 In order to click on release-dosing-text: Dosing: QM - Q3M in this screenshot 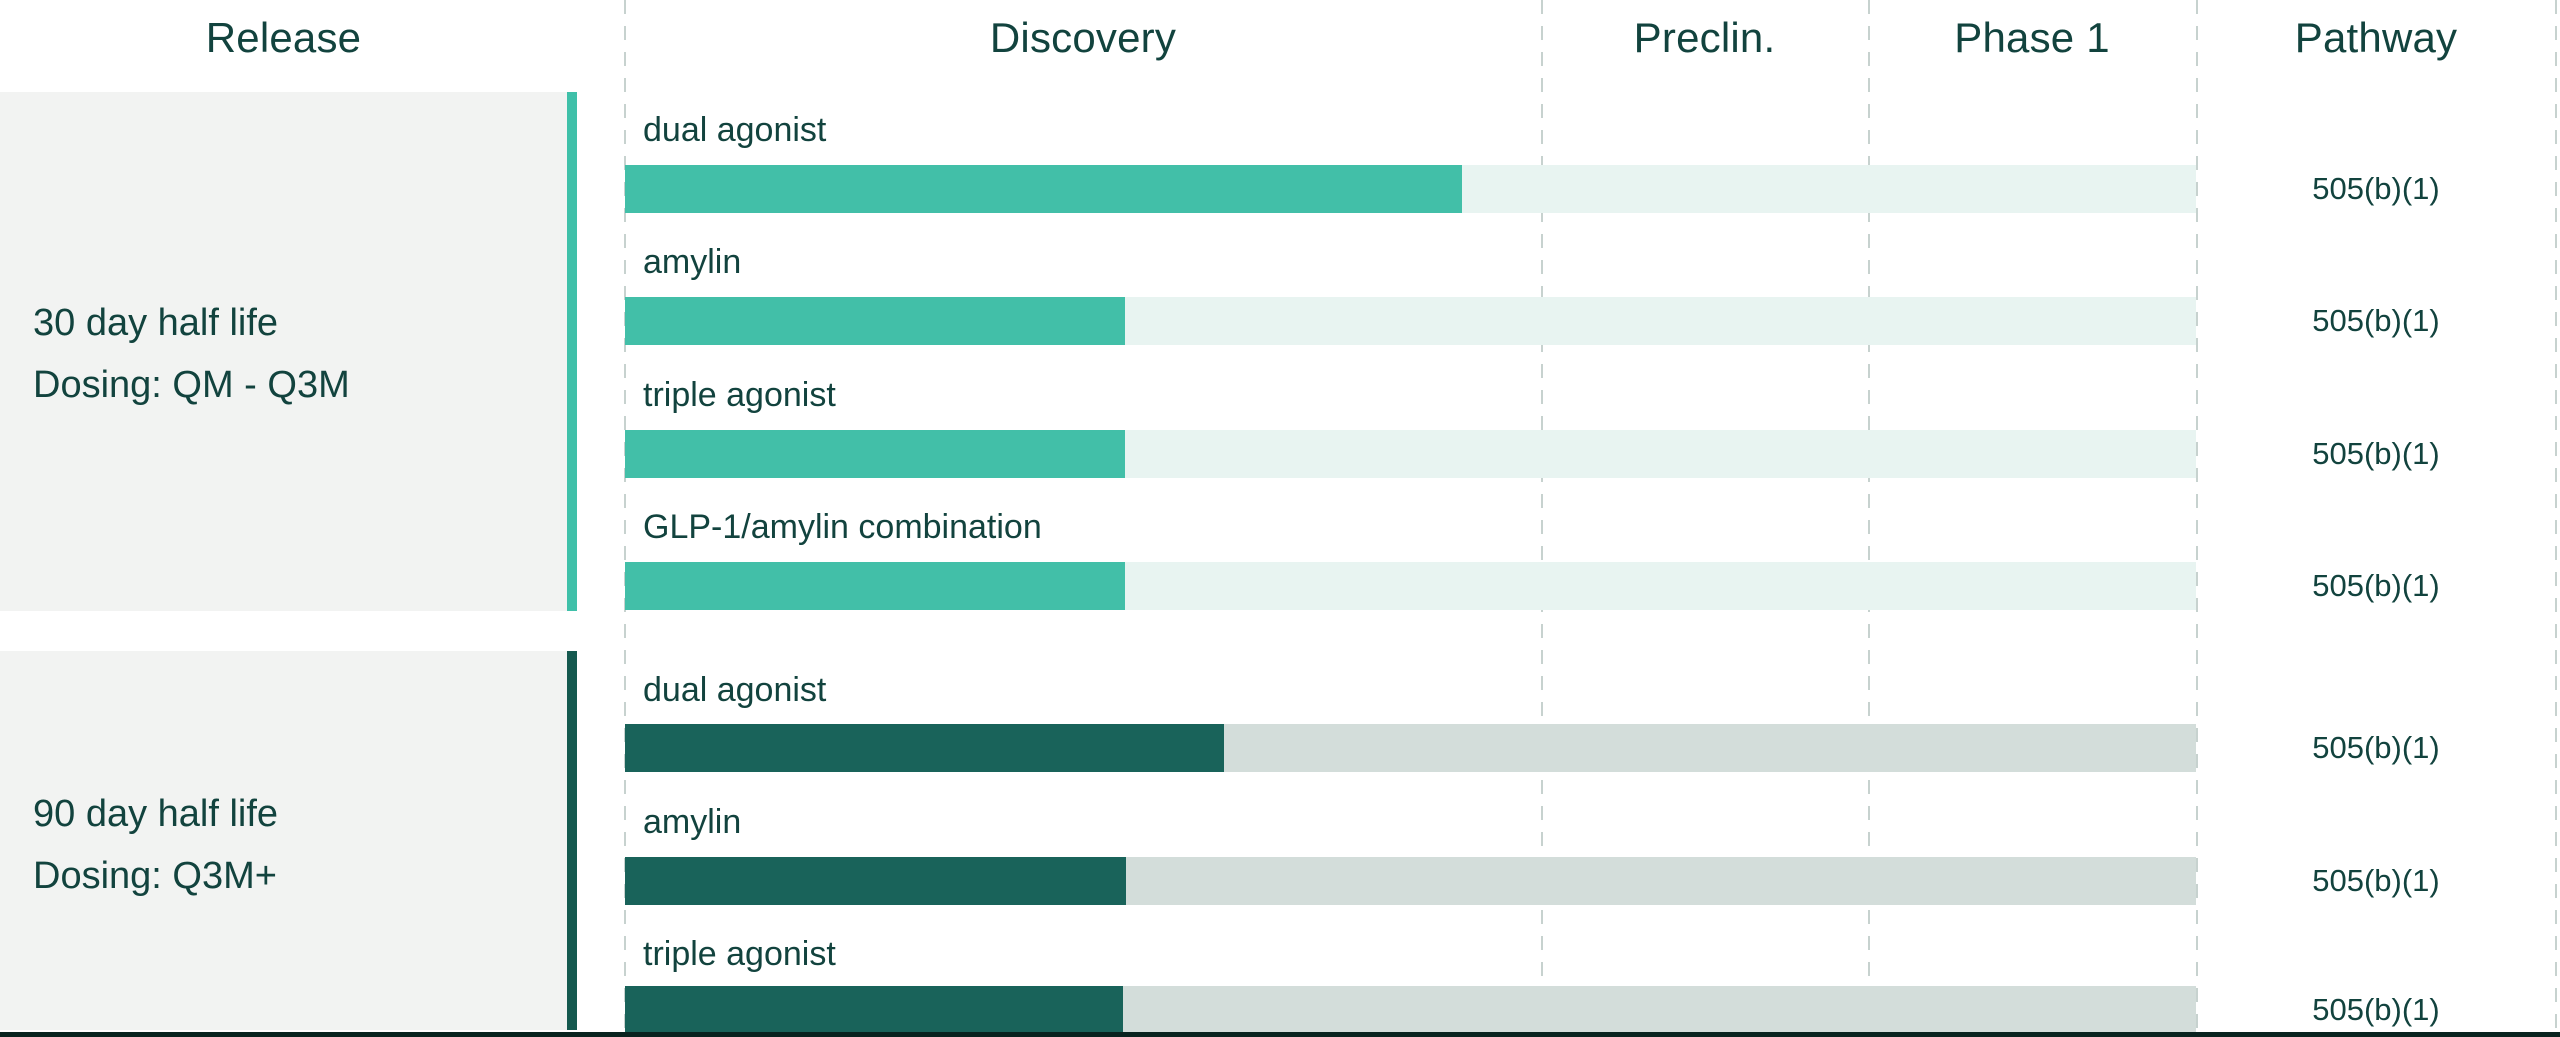, I will do `click(191, 385)`.